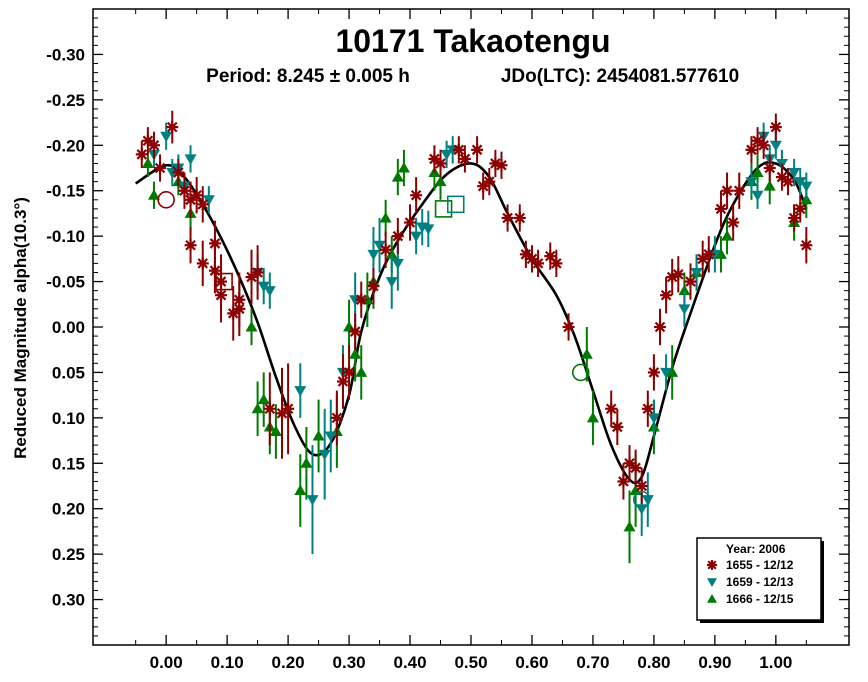 The height and width of the screenshot is (682, 868). Describe the element at coordinates (68, 463) in the screenshot. I see `y-tick-label: 0.15` at that location.